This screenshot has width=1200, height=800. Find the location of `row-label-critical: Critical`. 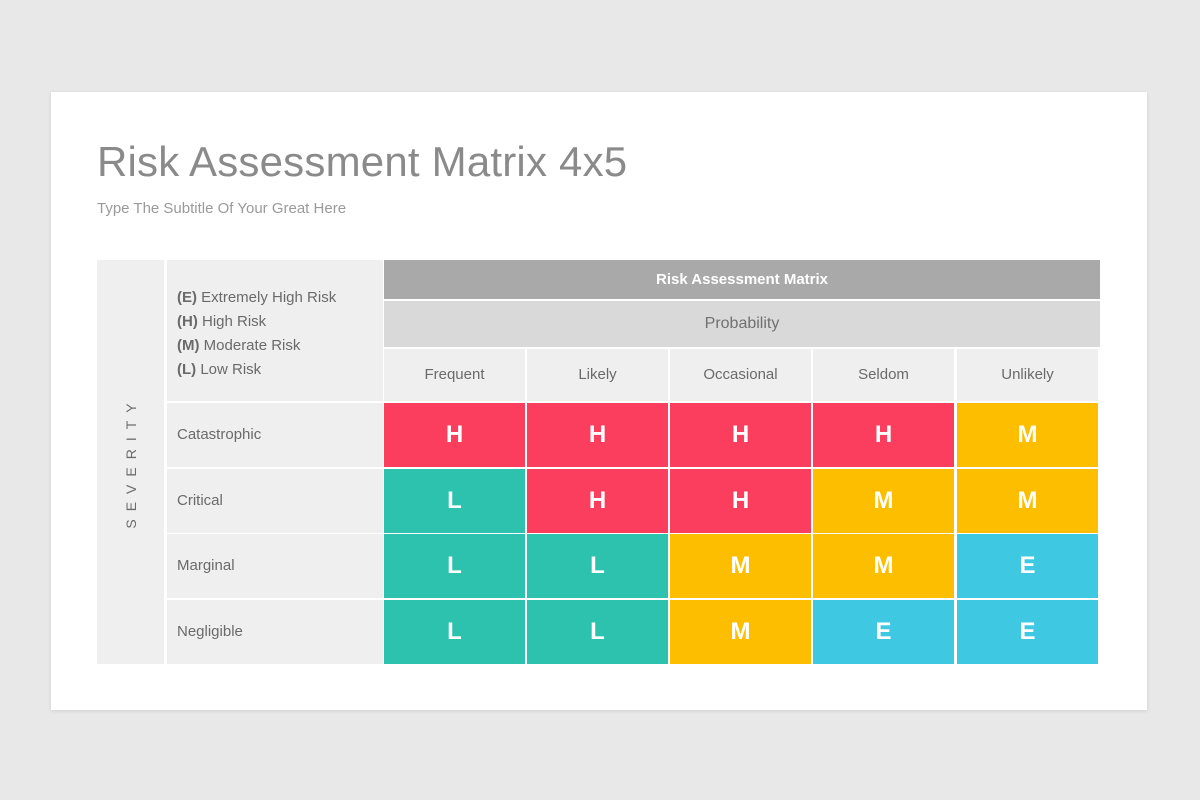

row-label-critical: Critical is located at coordinates (275, 501).